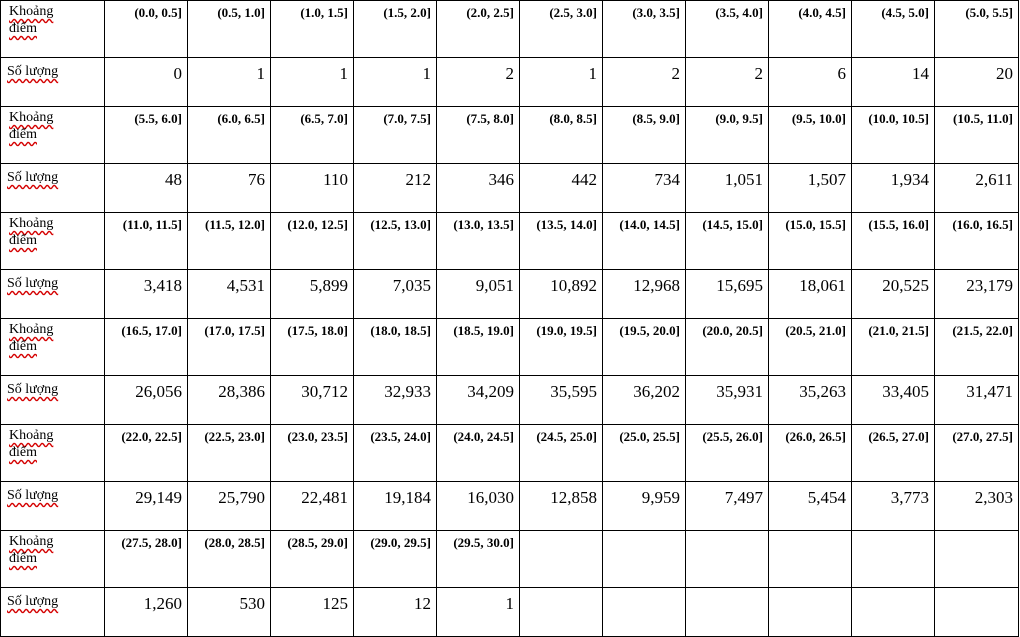 The width and height of the screenshot is (1020, 637). I want to click on count-cell: 110, so click(312, 188).